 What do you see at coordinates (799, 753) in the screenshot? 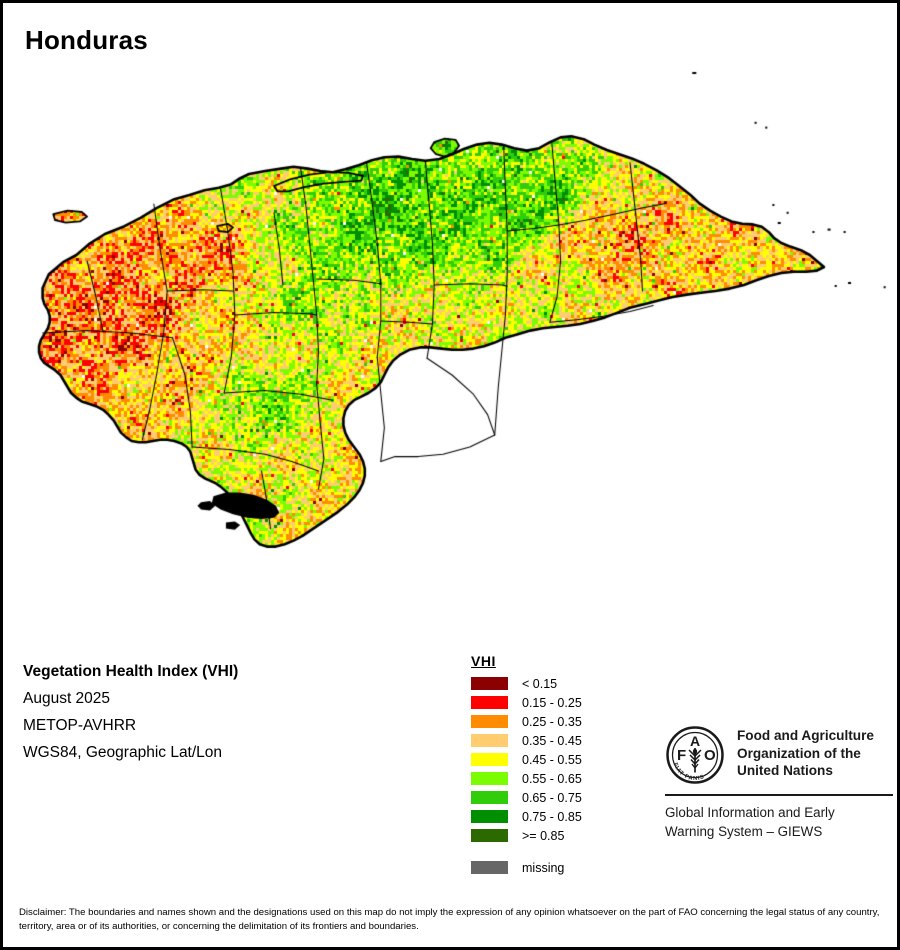
I see `fao-name-line-2: Organization of the` at bounding box center [799, 753].